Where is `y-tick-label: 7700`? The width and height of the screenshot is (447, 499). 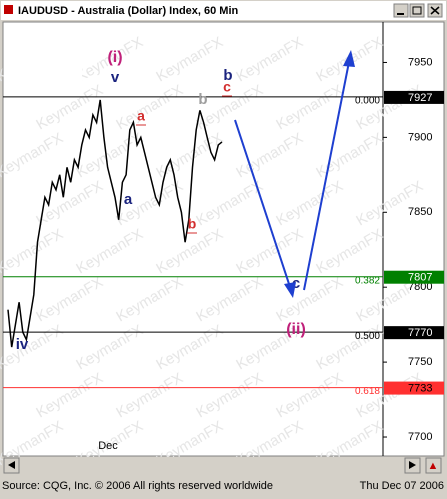 y-tick-label: 7700 is located at coordinates (420, 437).